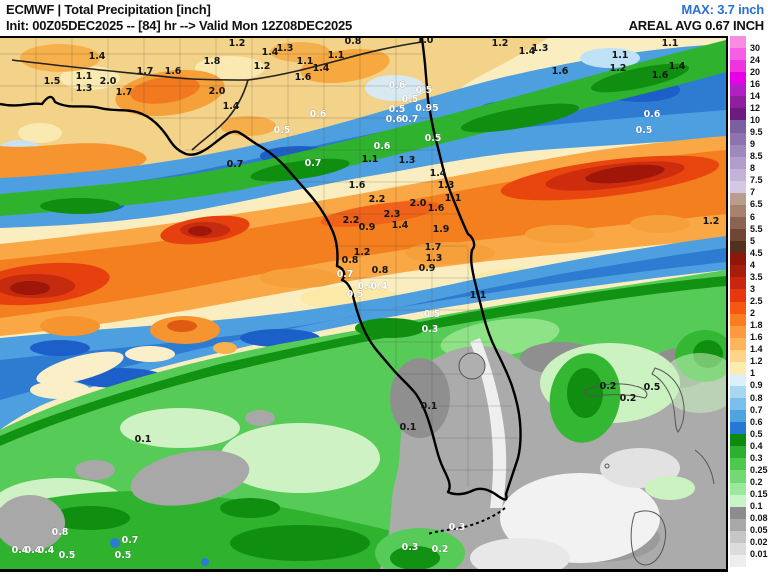 The image size is (768, 576). What do you see at coordinates (410, 547) in the screenshot?
I see `precip-label: 0.3` at bounding box center [410, 547].